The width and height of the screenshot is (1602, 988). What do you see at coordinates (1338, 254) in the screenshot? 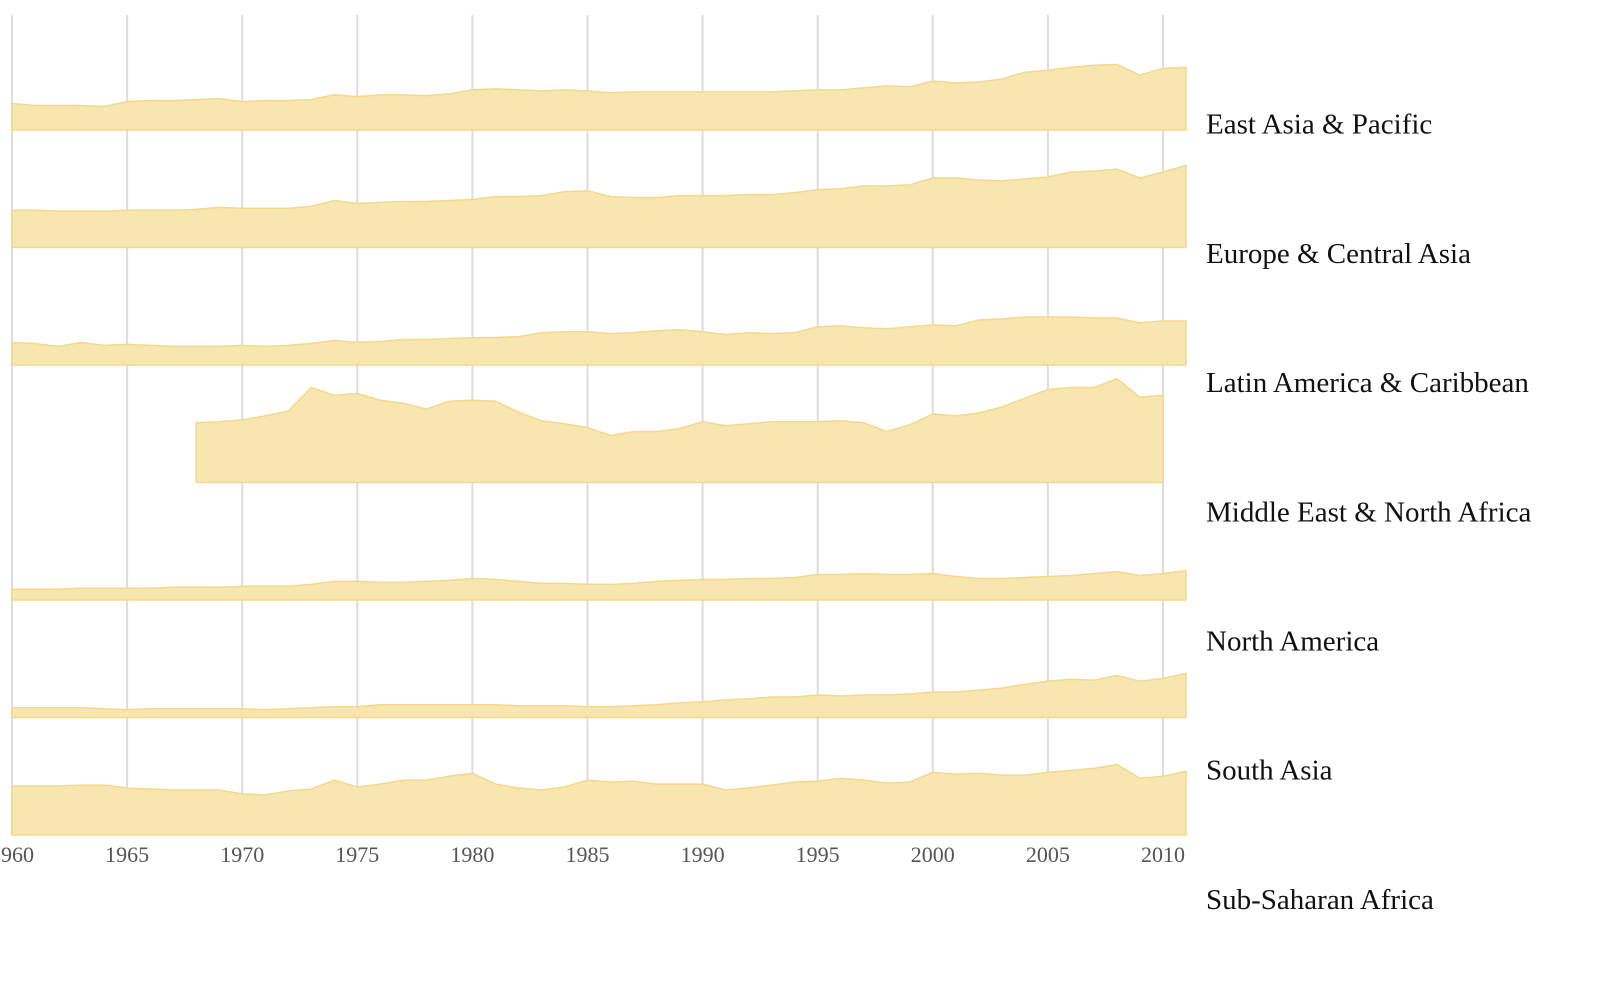
I see `series-label: Europe & Central Asia` at bounding box center [1338, 254].